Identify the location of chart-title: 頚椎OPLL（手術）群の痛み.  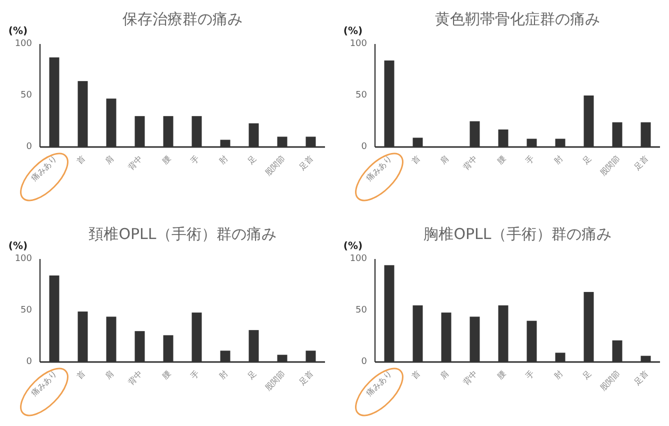
(182, 234).